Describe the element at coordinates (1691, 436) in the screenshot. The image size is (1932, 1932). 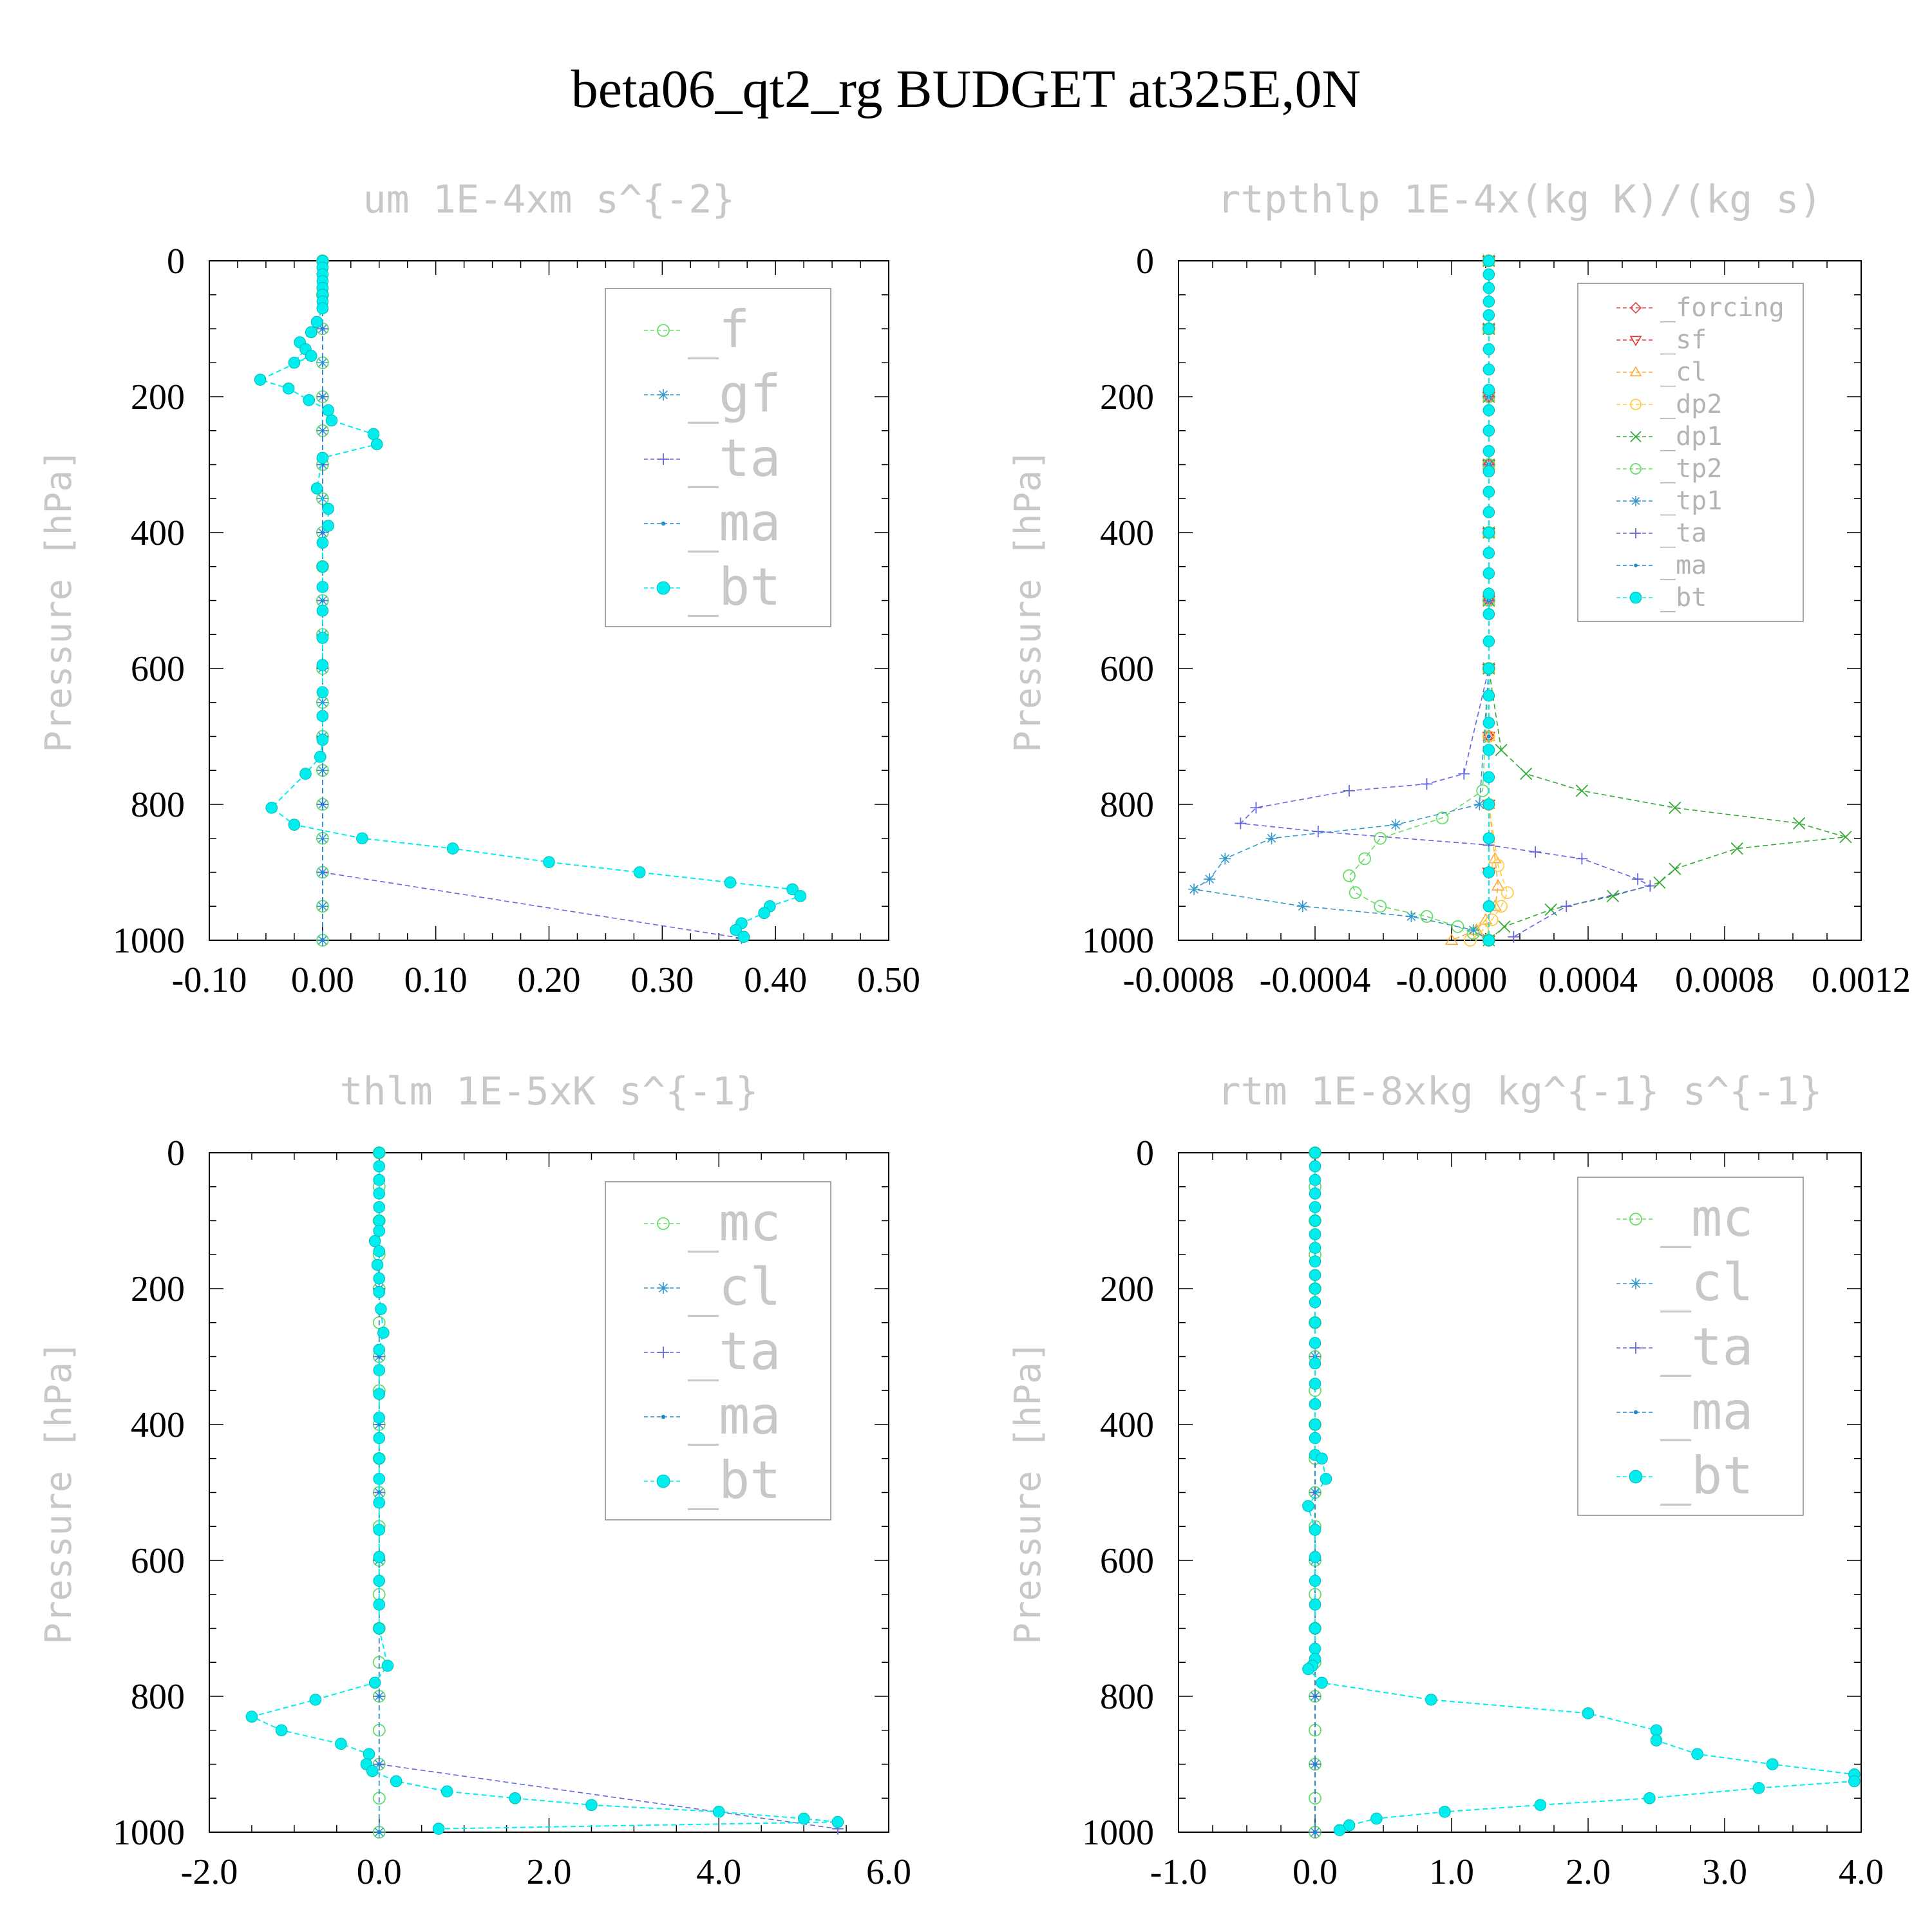
I see `legend-label: _dp1` at that location.